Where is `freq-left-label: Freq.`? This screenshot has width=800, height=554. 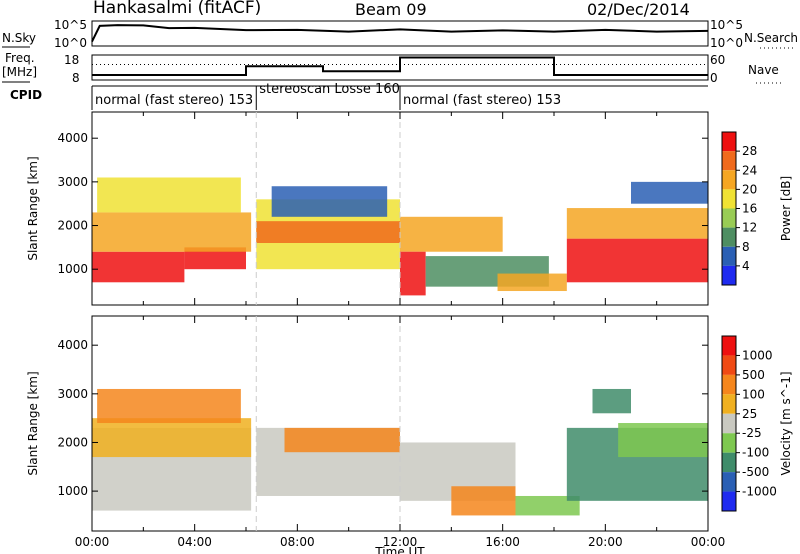 freq-left-label: Freq. is located at coordinates (20, 58).